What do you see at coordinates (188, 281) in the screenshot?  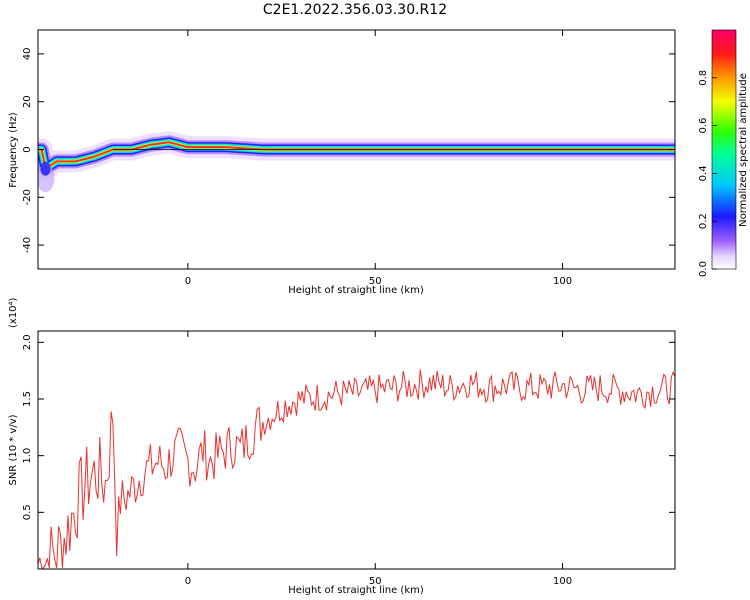 I see `spectrogram-x-tick-label: 0` at bounding box center [188, 281].